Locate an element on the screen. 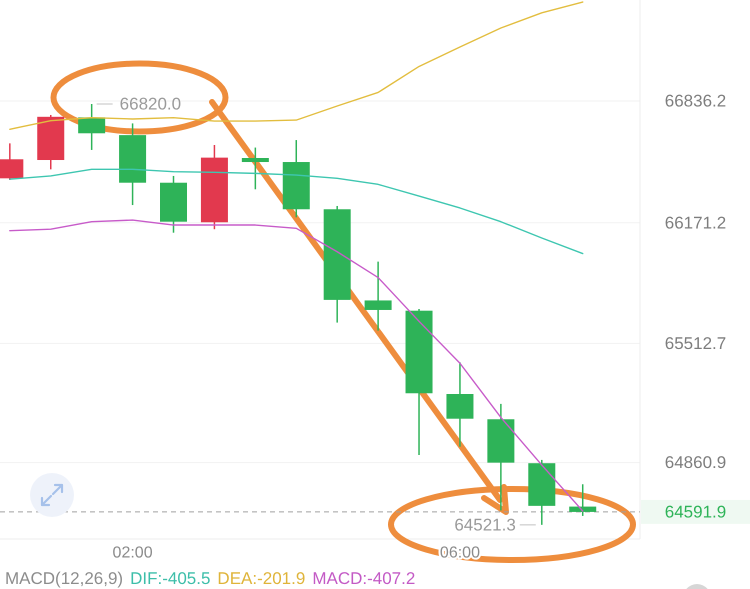 This screenshot has height=589, width=750. text: MACD:-407.2 is located at coordinates (364, 578).